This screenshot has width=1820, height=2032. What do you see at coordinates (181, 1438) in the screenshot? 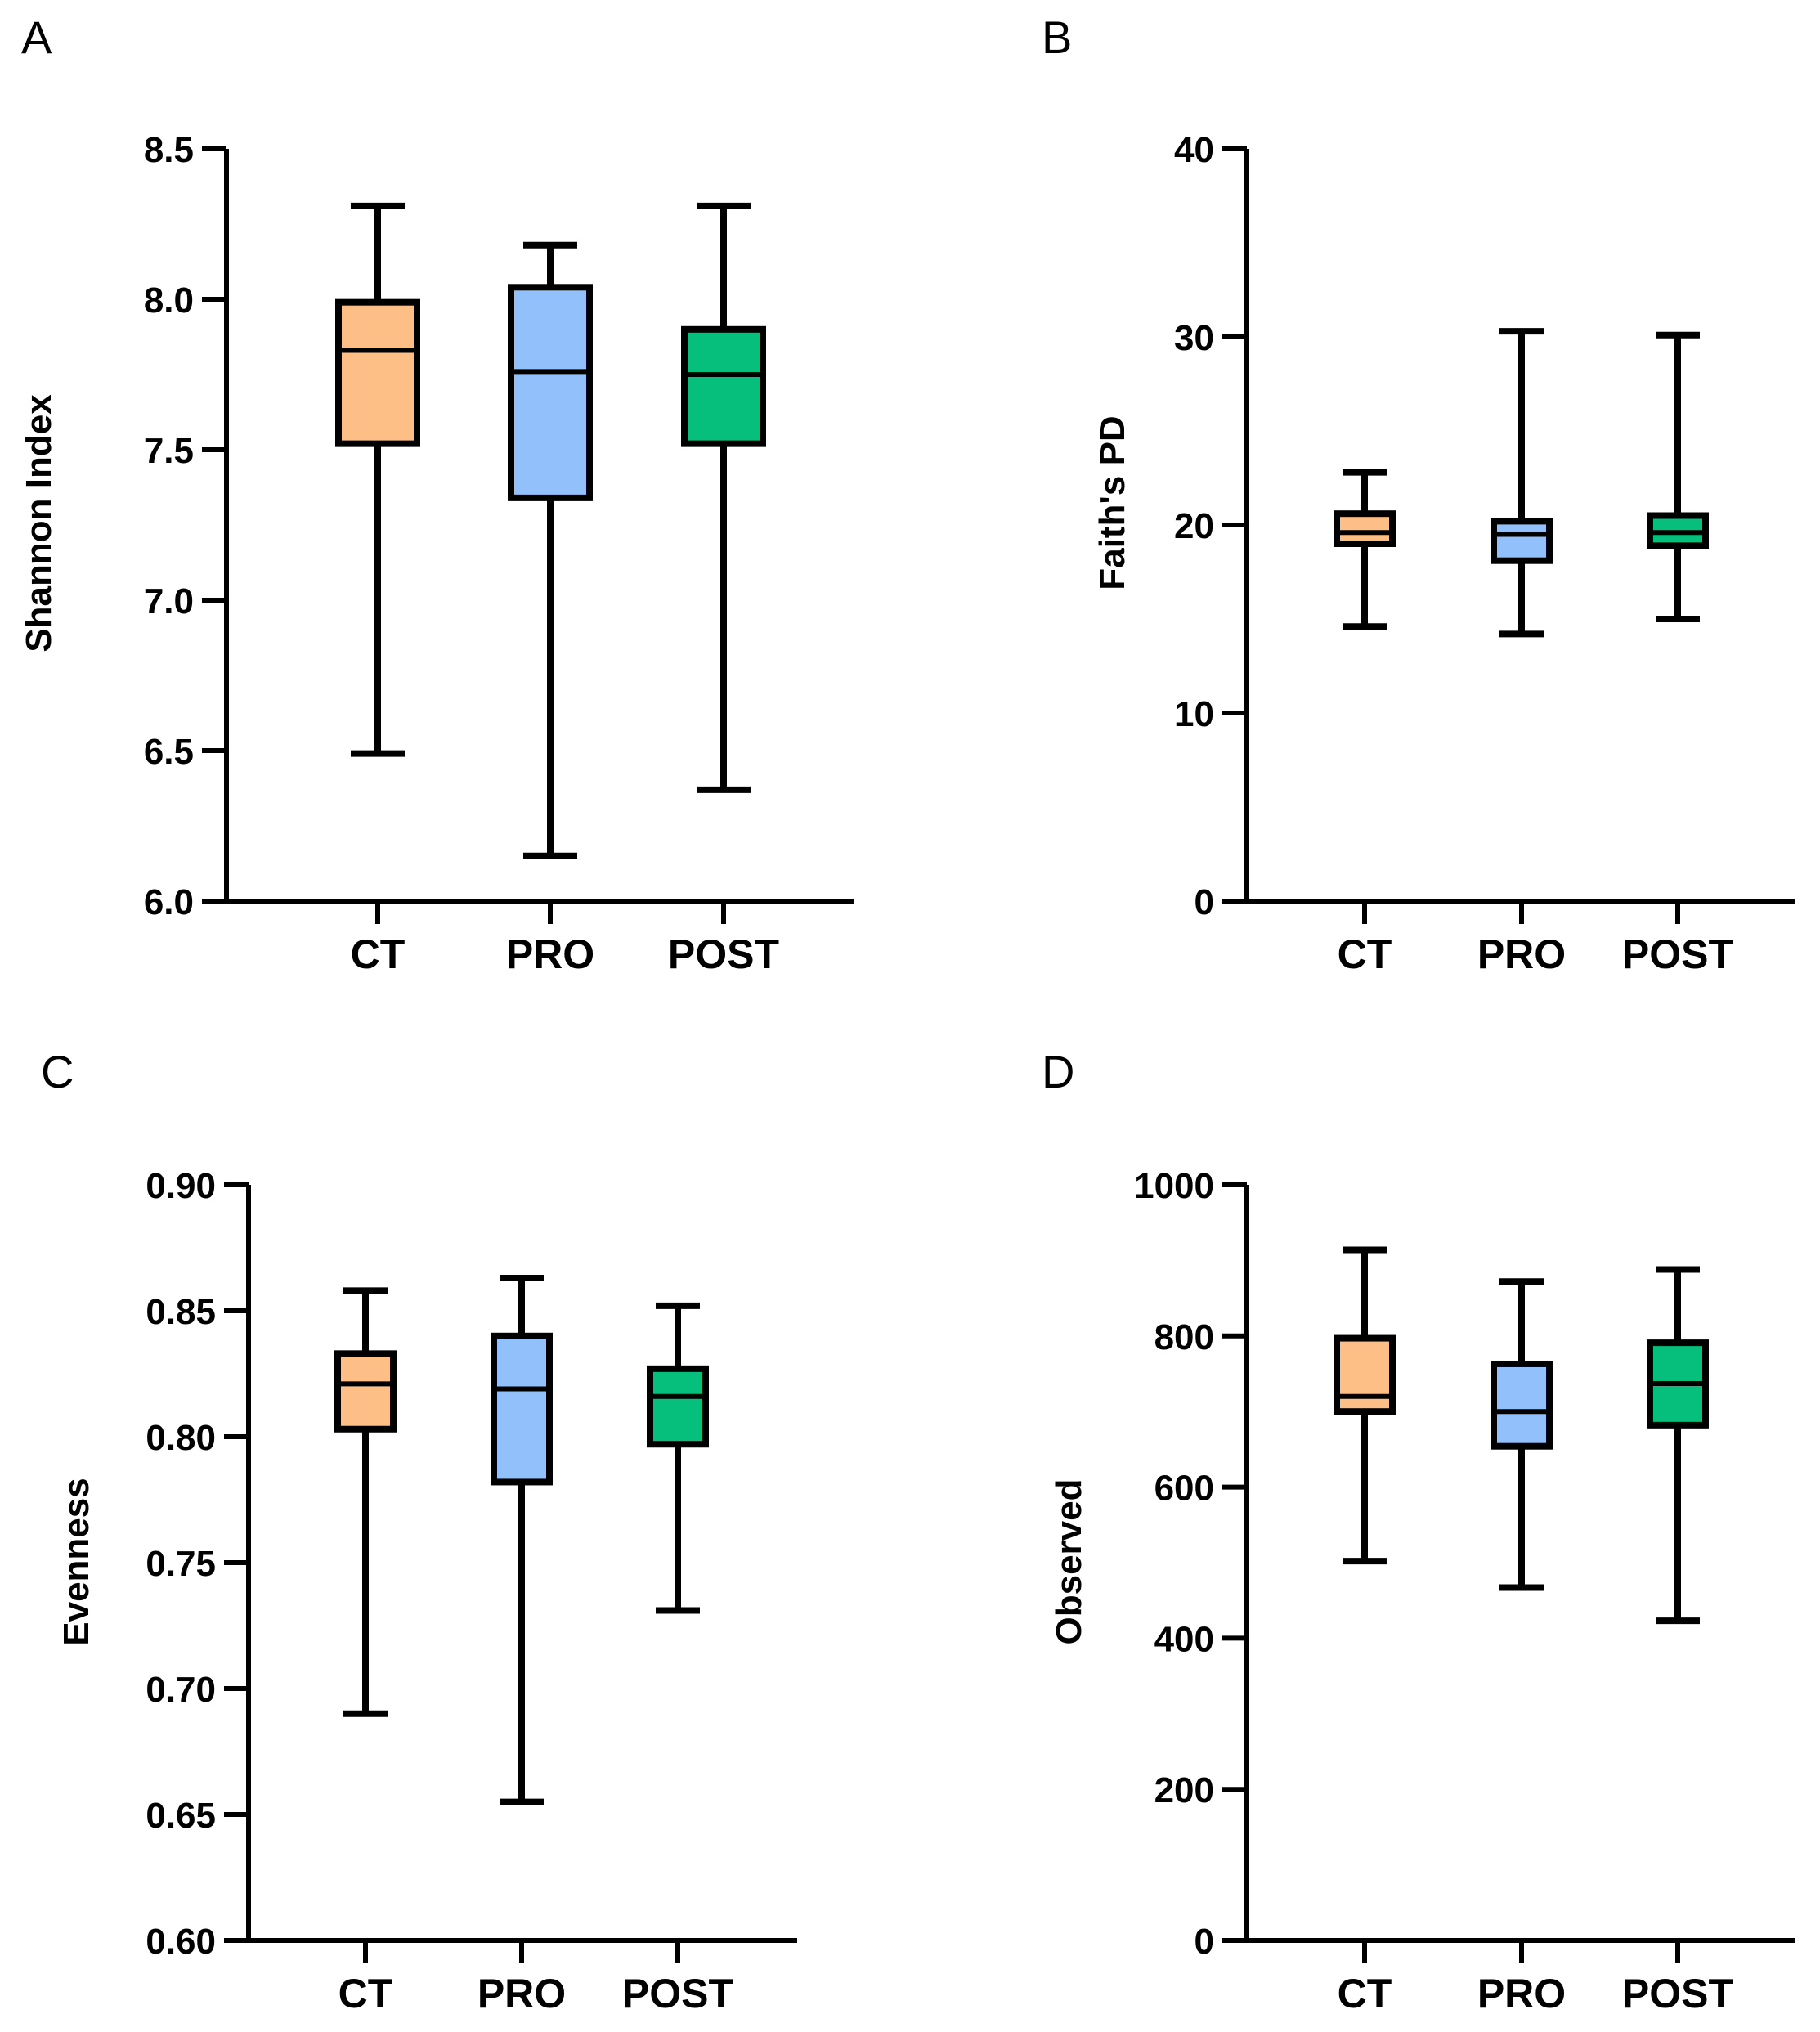
I see `y-tick-label: 0.80` at bounding box center [181, 1438].